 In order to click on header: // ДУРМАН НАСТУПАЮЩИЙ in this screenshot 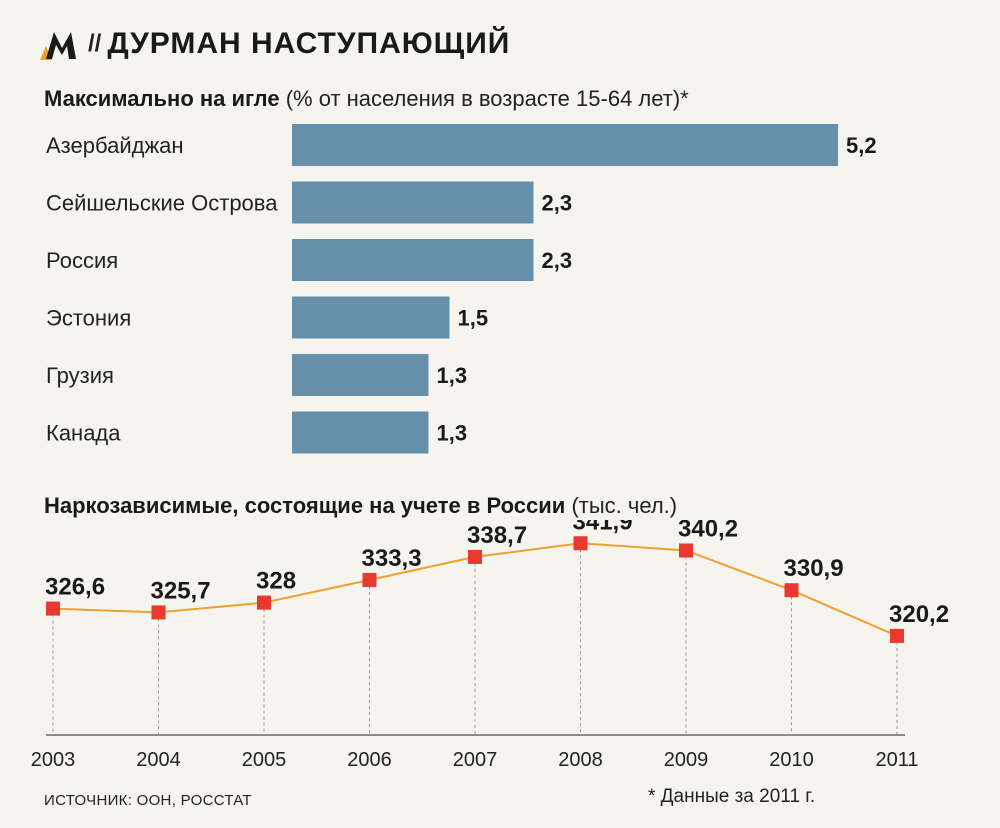, I will do `click(274, 44)`.